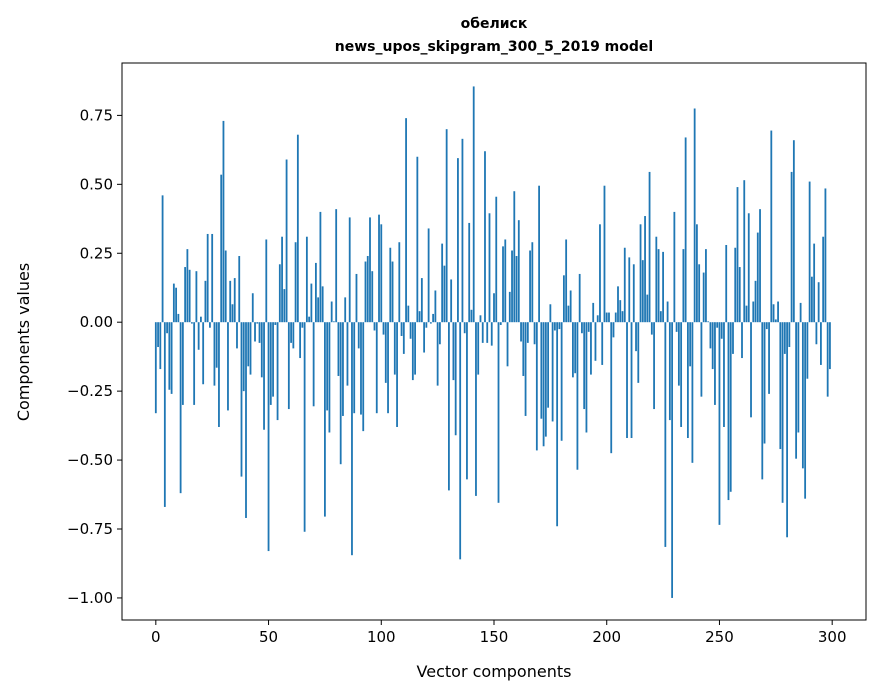 The image size is (880, 700). I want to click on x-tick-label: 50, so click(268, 637).